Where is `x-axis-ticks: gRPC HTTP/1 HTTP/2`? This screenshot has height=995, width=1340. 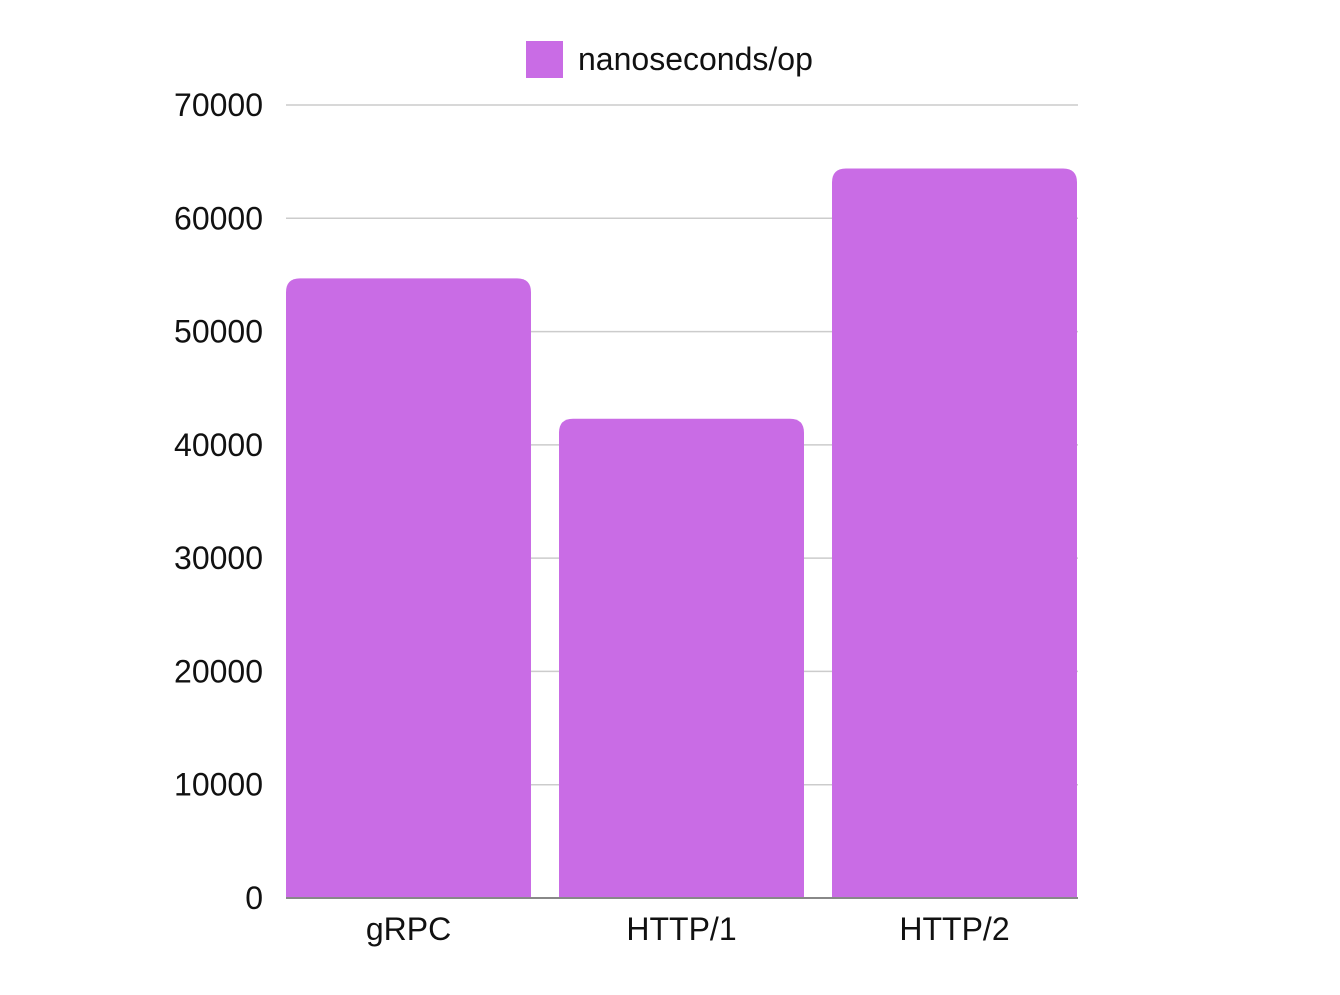 x-axis-ticks: gRPC HTTP/1 HTTP/2 is located at coordinates (688, 929).